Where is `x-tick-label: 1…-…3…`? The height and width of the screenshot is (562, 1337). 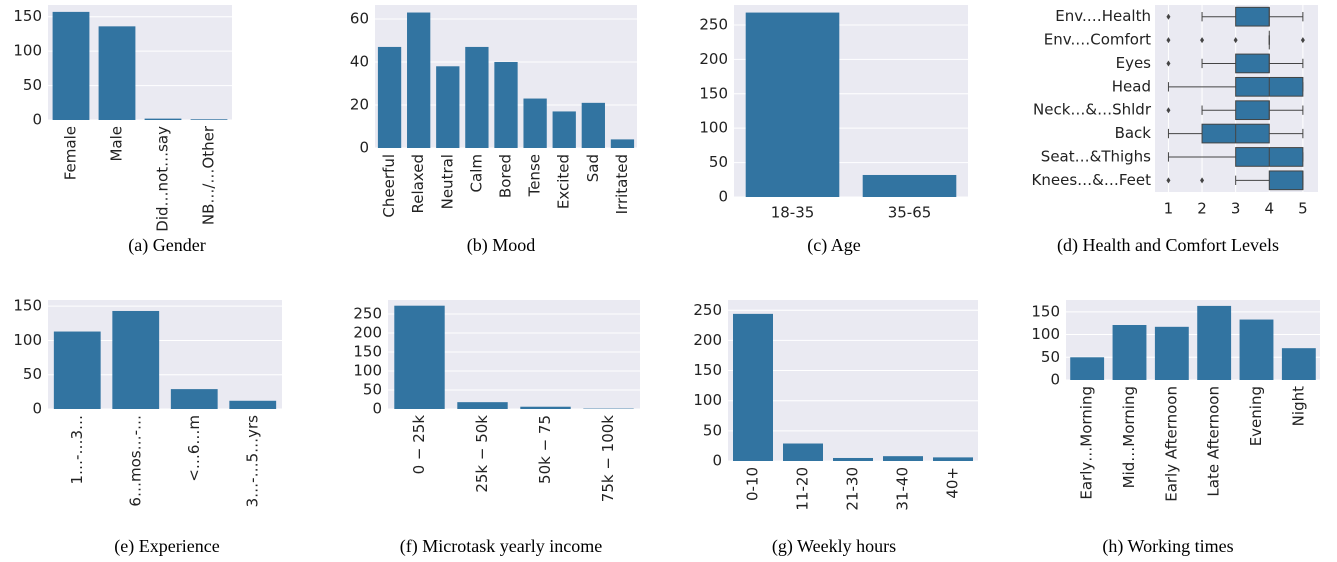 x-tick-label: 1…-…3… is located at coordinates (77, 450).